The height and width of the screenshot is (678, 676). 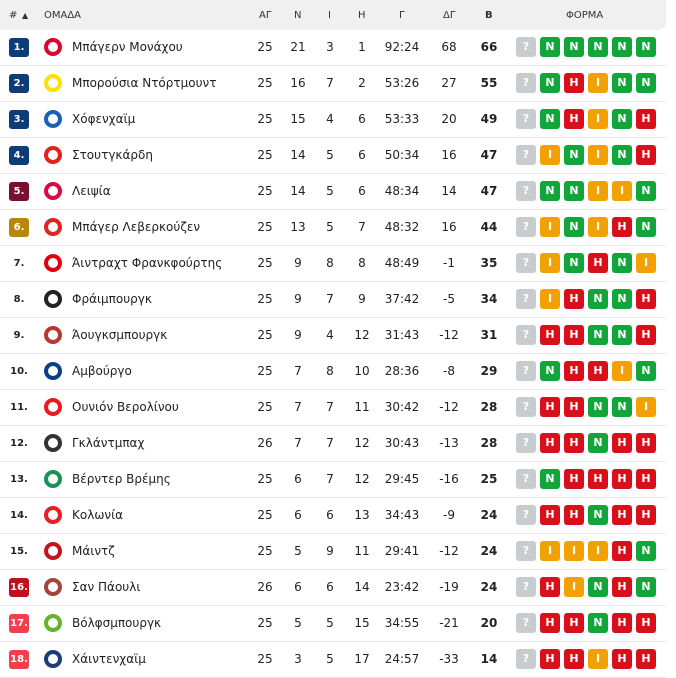 What do you see at coordinates (333, 192) in the screenshot?
I see `table-row: 5. Λειψία 25 14 5 6 48:34 14 47? N N I I N` at bounding box center [333, 192].